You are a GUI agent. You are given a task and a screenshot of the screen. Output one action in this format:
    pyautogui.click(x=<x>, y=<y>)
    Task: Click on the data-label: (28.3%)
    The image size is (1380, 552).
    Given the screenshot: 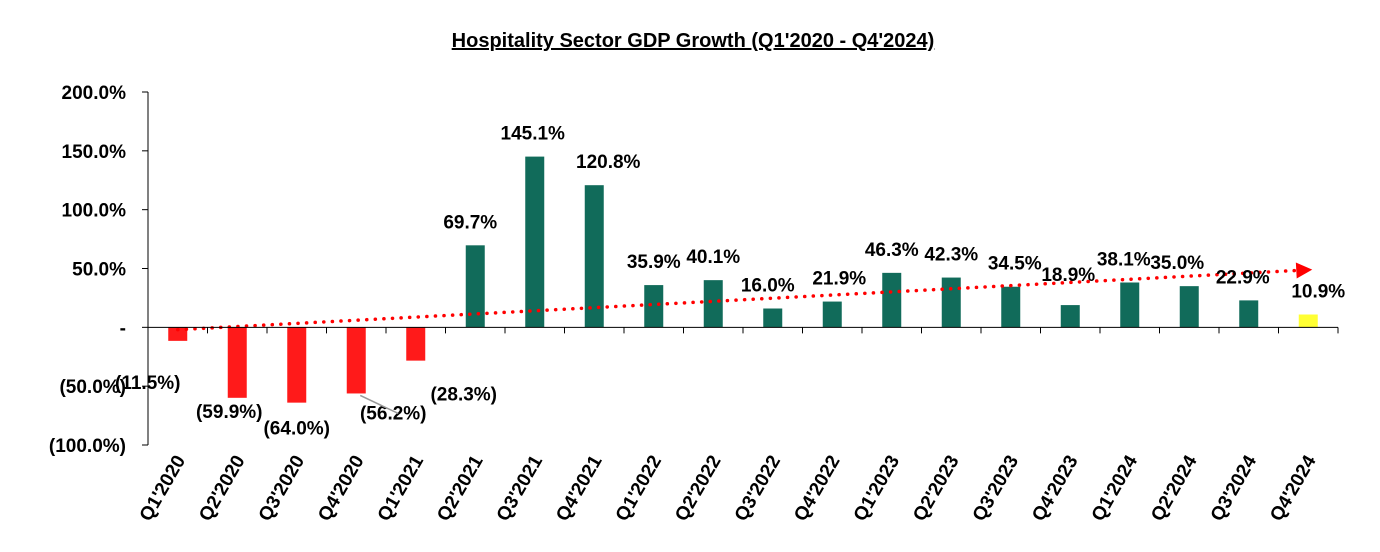 What is the action you would take?
    pyautogui.click(x=463, y=395)
    